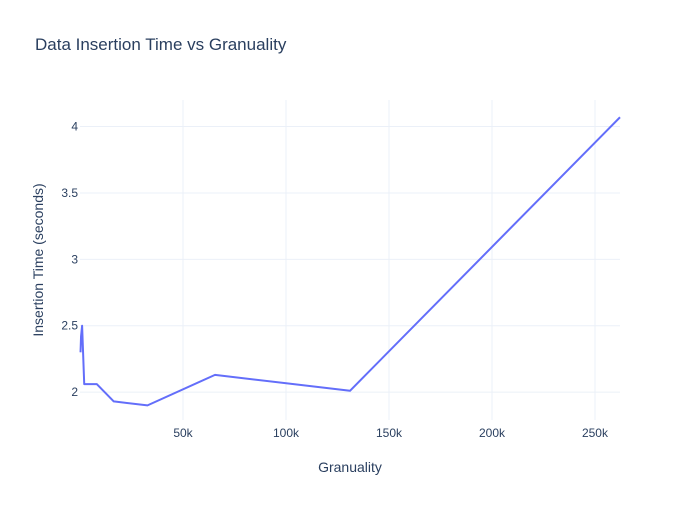 This screenshot has height=505, width=700. Describe the element at coordinates (183, 433) in the screenshot. I see `x-tick-label: 50k` at that location.